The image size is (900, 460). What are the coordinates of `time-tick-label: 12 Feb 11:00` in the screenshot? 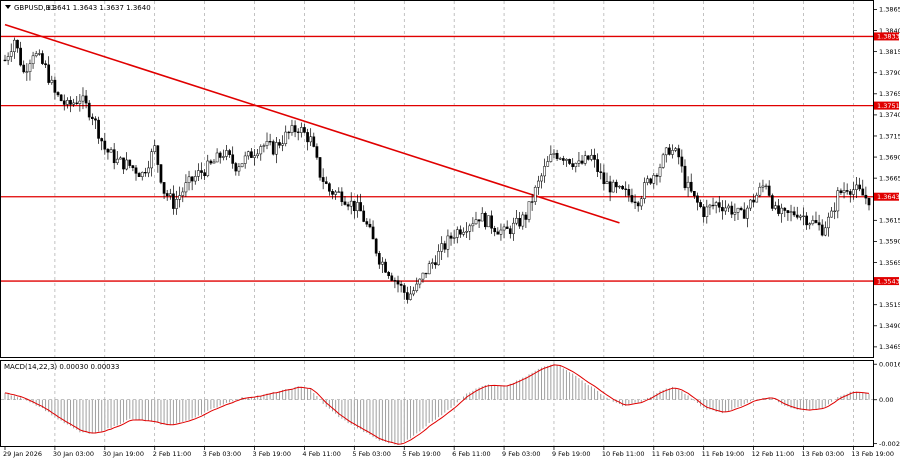 It's located at (773, 454).